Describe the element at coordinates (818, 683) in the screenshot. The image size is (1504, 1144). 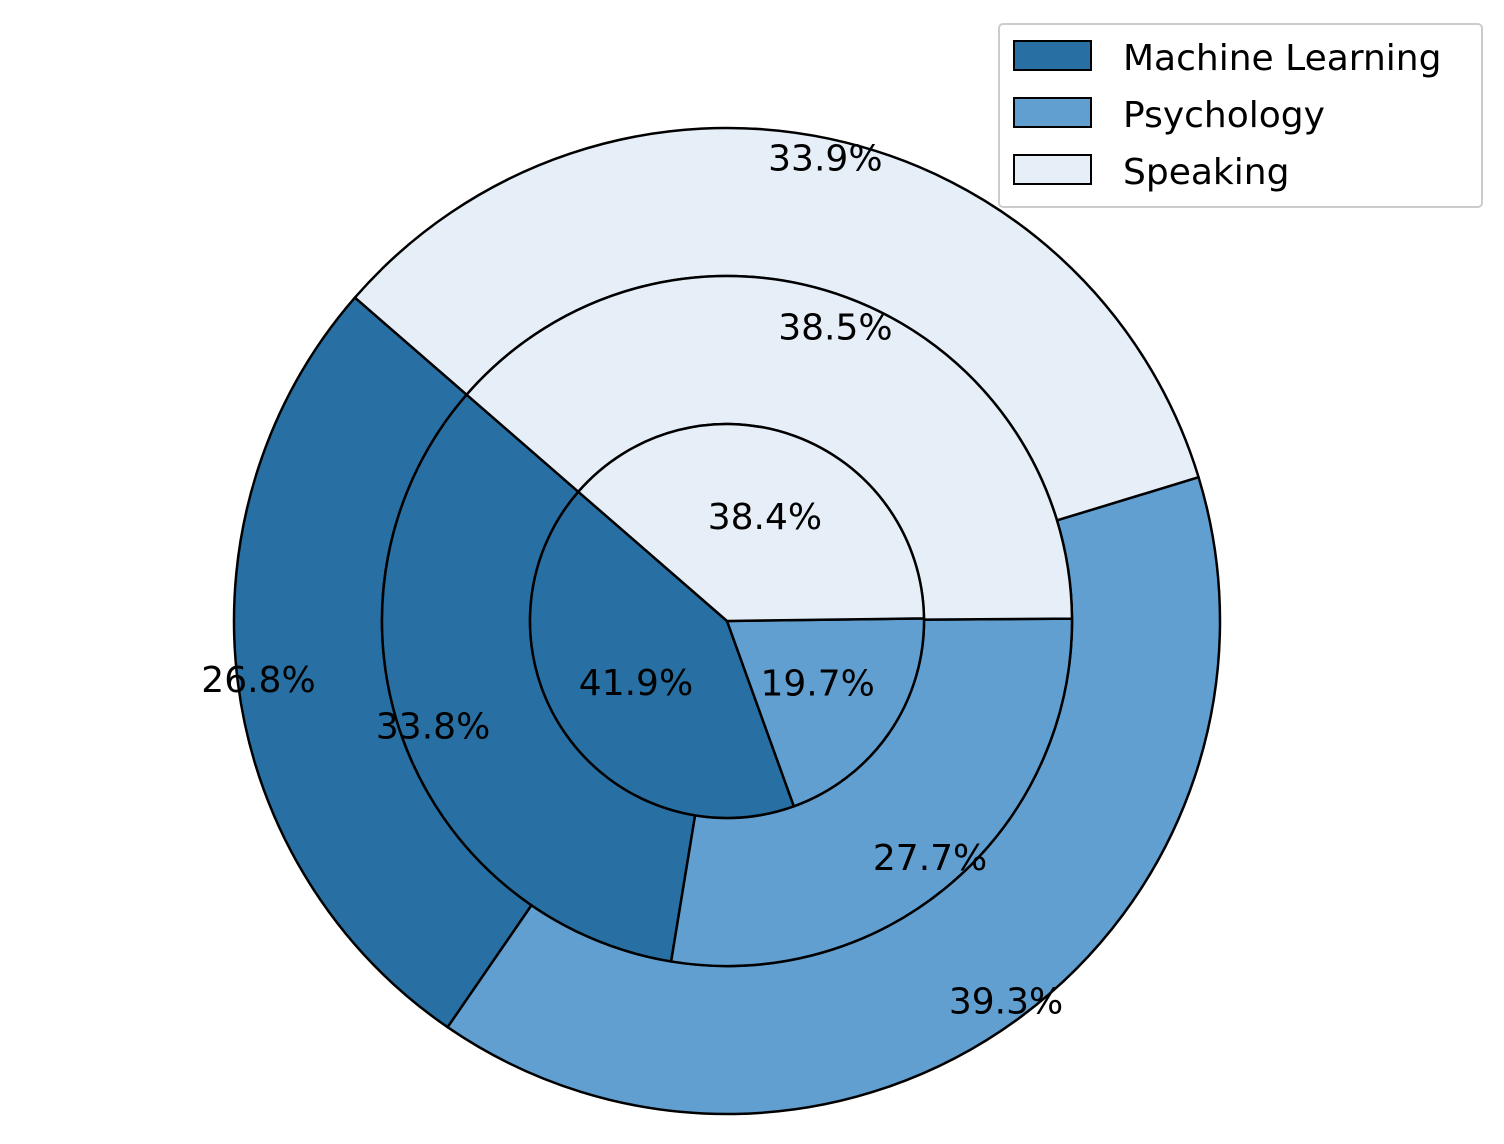
I see `inner-ring-label-psychology: 19.7%` at that location.